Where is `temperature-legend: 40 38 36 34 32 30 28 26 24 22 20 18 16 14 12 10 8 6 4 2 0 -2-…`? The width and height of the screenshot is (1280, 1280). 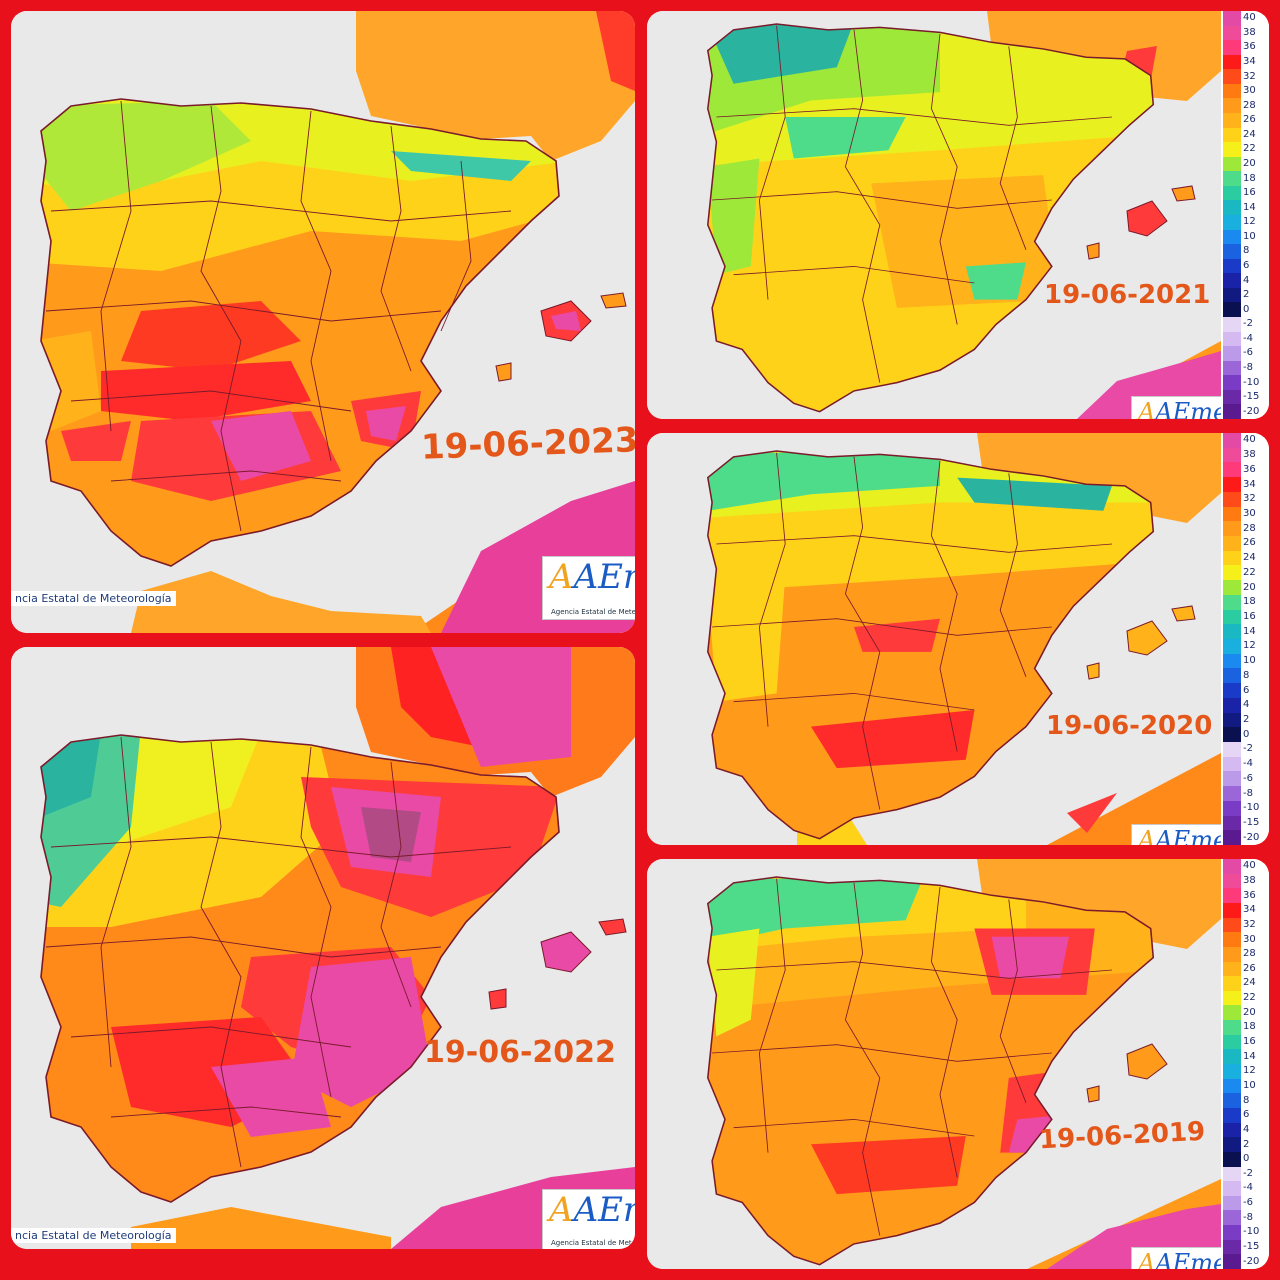 temperature-legend: 40 38 36 34 32 30 28 26 24 22 20 18 16 14 12 10 8 6 4 2 0 -2-… is located at coordinates (1245, 639).